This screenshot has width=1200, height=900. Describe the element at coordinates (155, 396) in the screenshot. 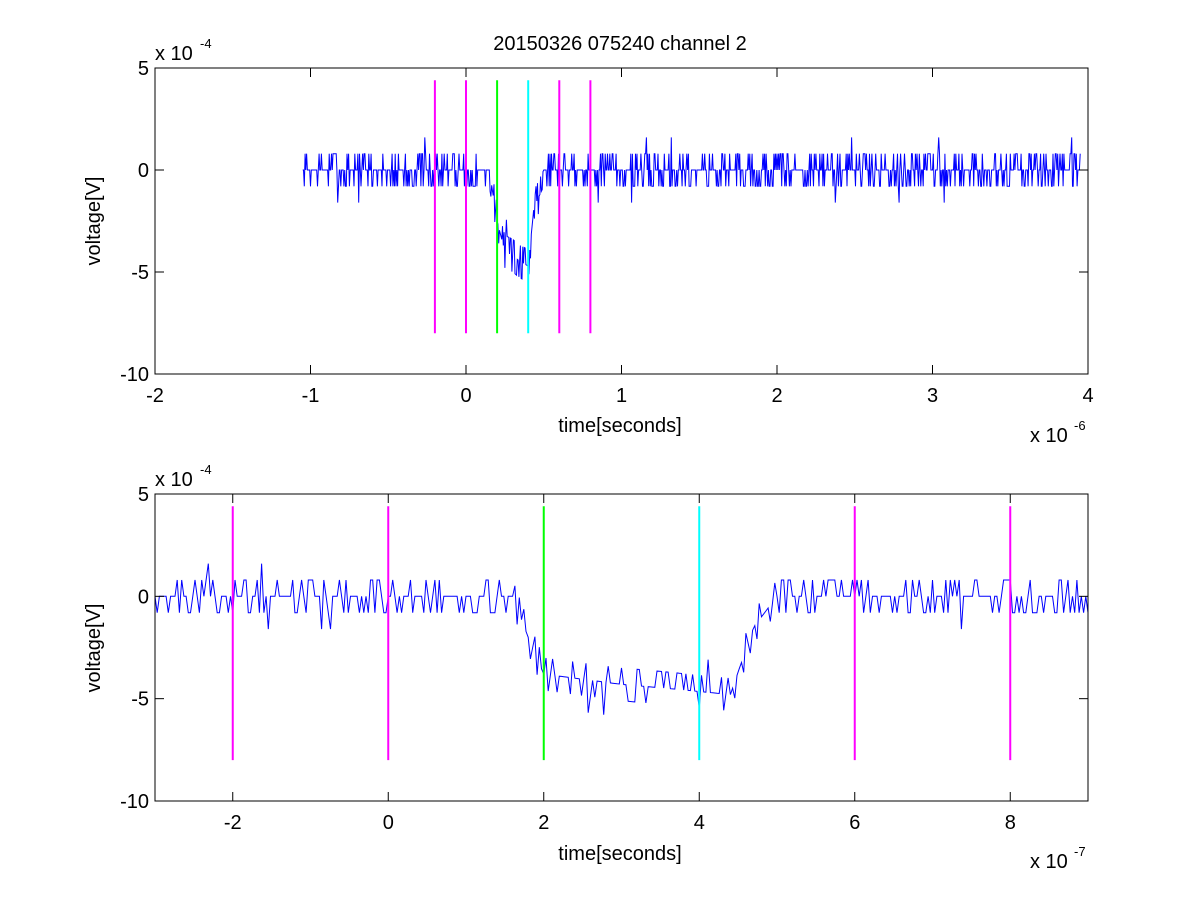

I see `x-tick-label-top-0: -2` at that location.